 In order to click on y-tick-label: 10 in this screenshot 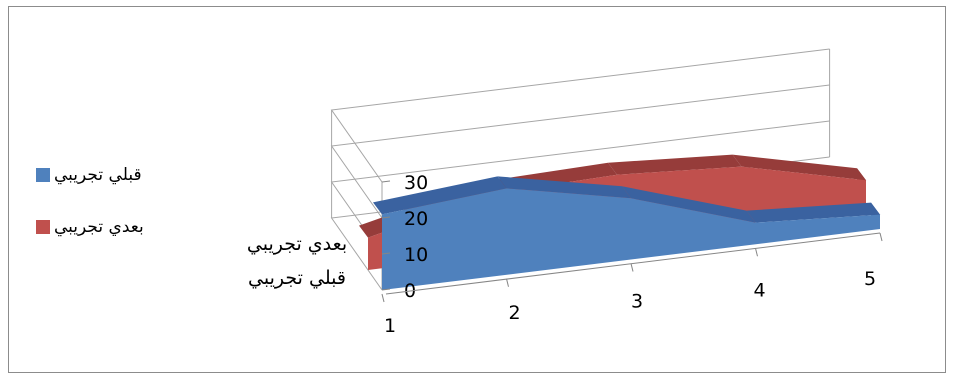, I will do `click(416, 255)`.